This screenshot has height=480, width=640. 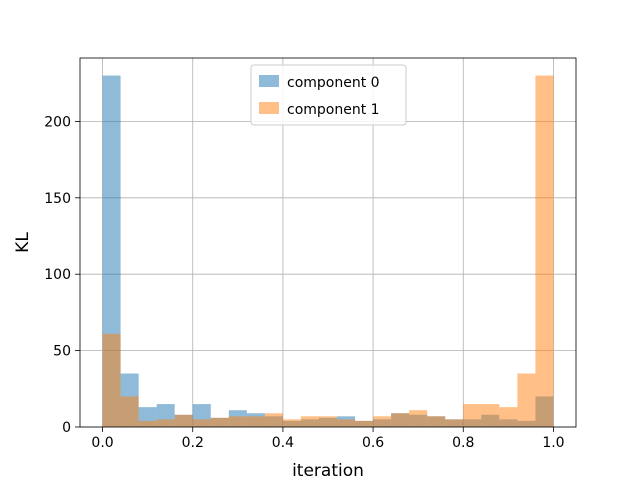 I want to click on x-tick-label: 1.0, so click(x=553, y=443).